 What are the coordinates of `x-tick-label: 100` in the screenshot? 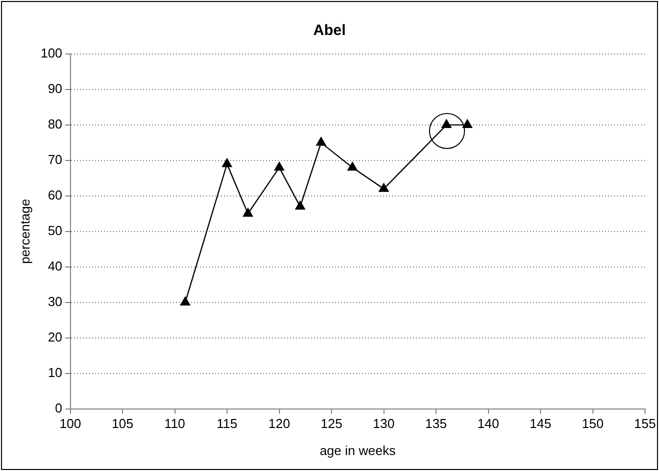 It's located at (70, 424).